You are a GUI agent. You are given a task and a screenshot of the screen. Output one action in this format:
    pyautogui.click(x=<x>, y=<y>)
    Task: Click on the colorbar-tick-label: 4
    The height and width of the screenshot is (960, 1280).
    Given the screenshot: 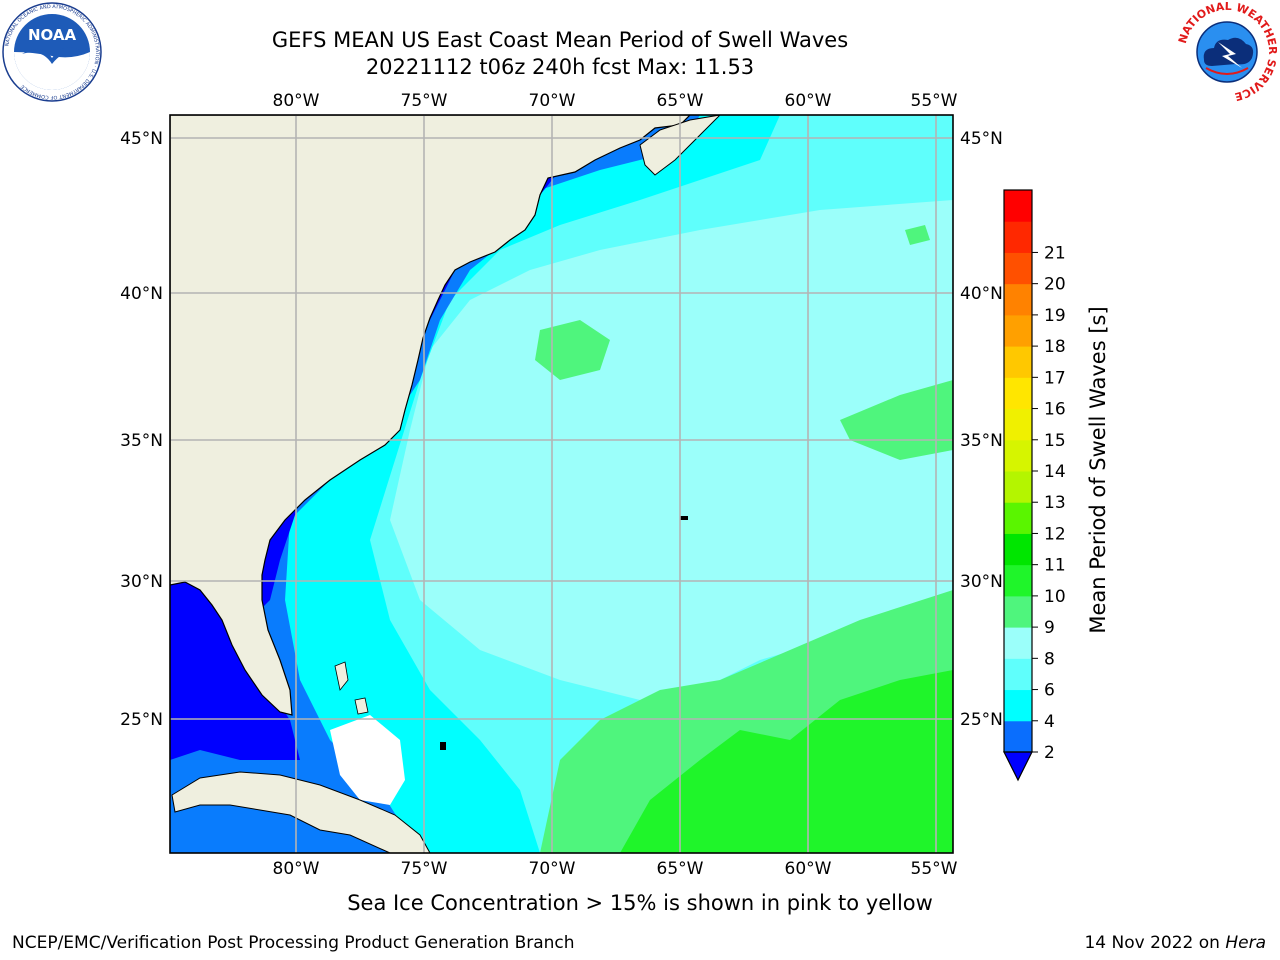 What is the action you would take?
    pyautogui.click(x=1049, y=722)
    